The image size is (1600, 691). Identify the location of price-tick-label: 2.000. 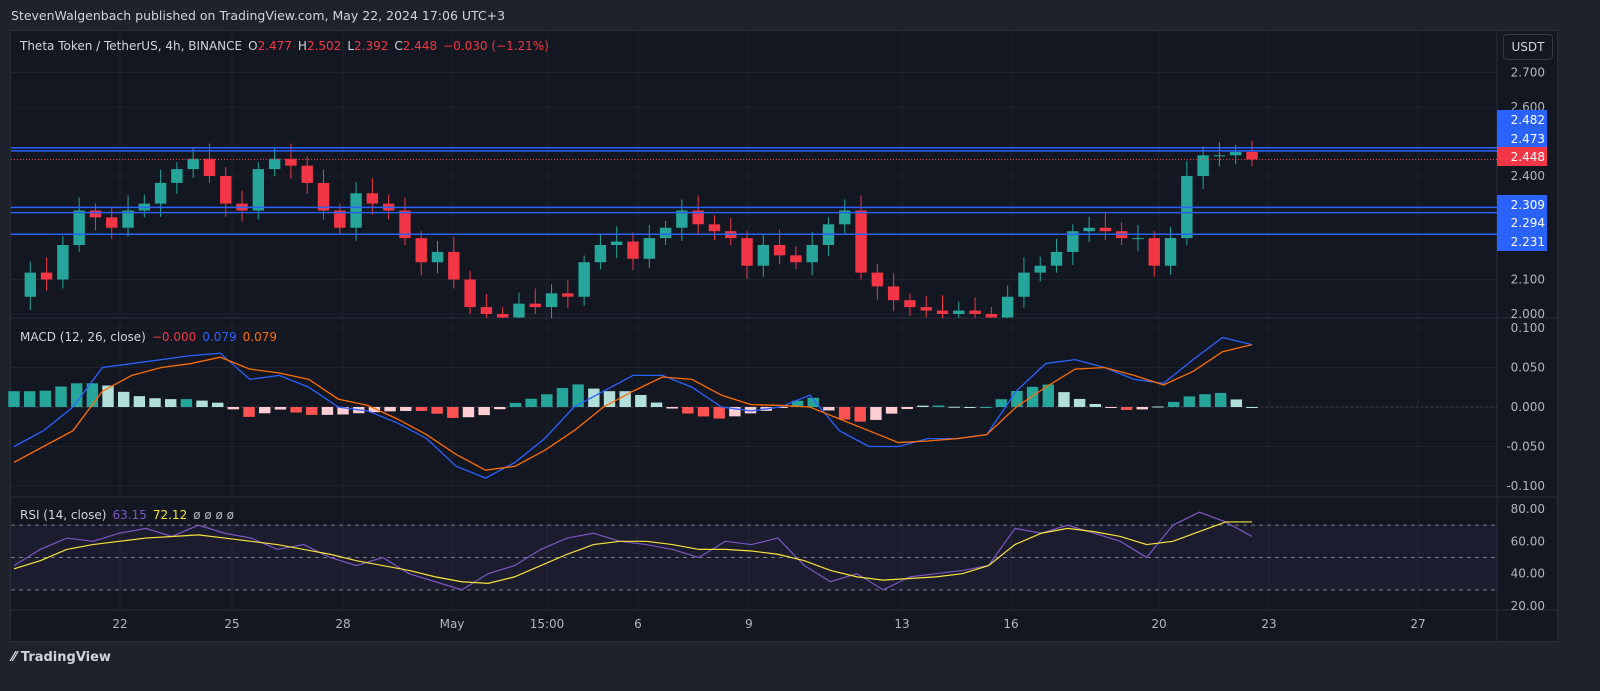
(1528, 314).